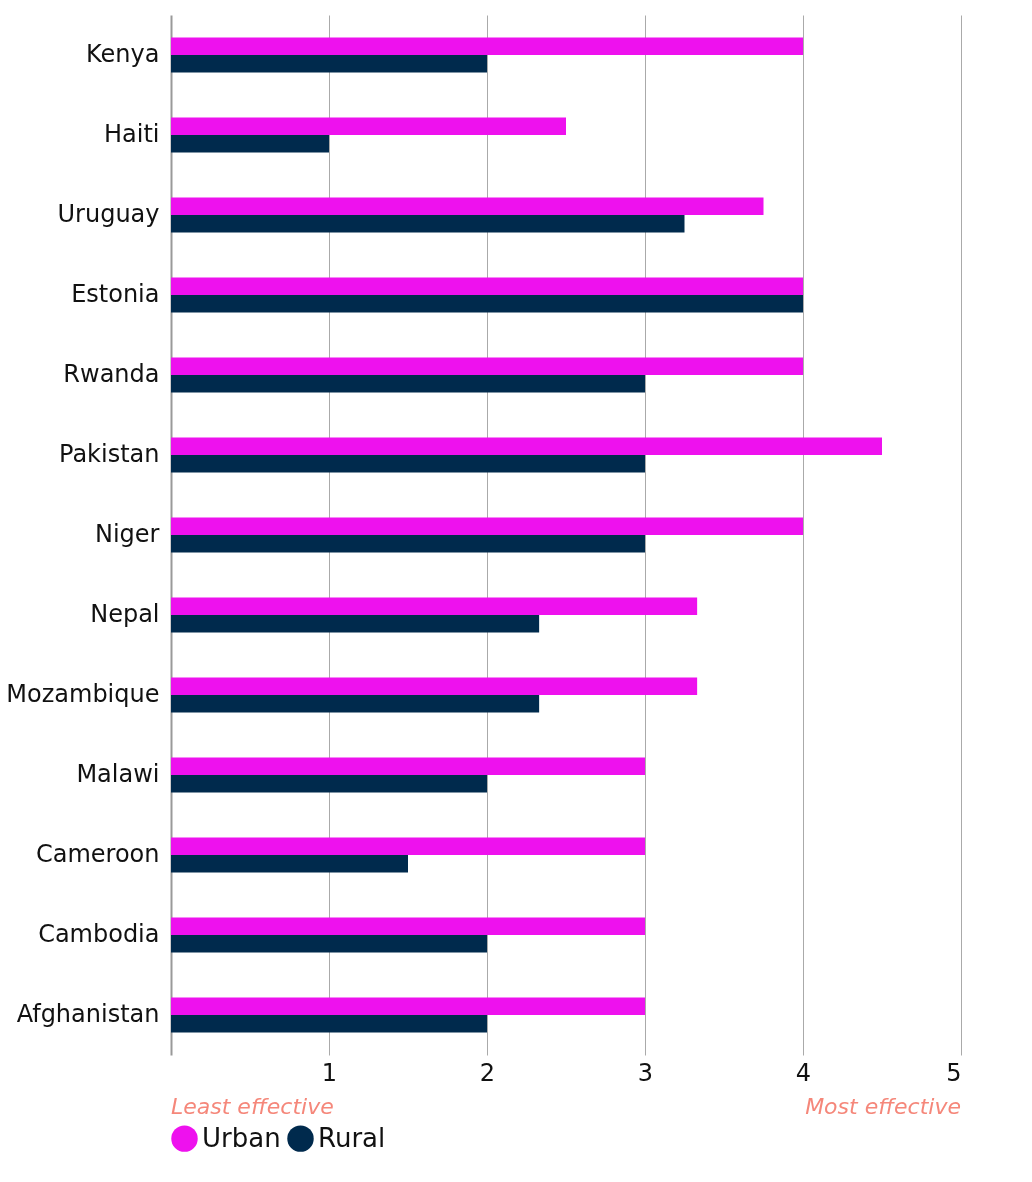 This screenshot has width=1032, height=1182. I want to click on text: Most effective, so click(883, 1106).